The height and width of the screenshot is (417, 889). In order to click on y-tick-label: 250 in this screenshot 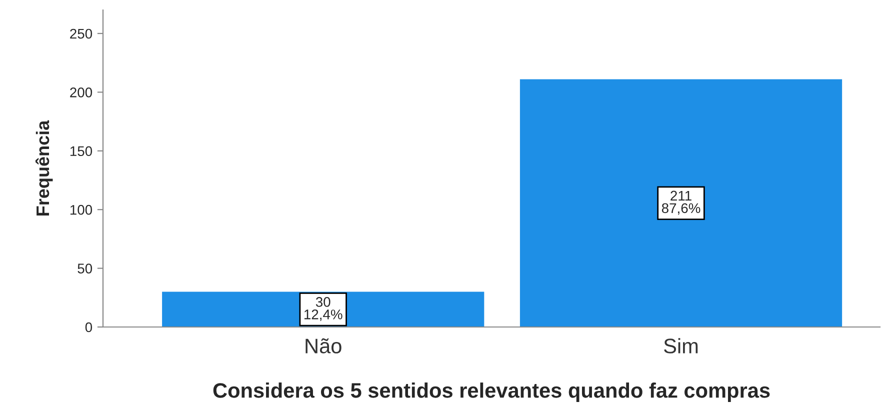, I will do `click(81, 33)`.